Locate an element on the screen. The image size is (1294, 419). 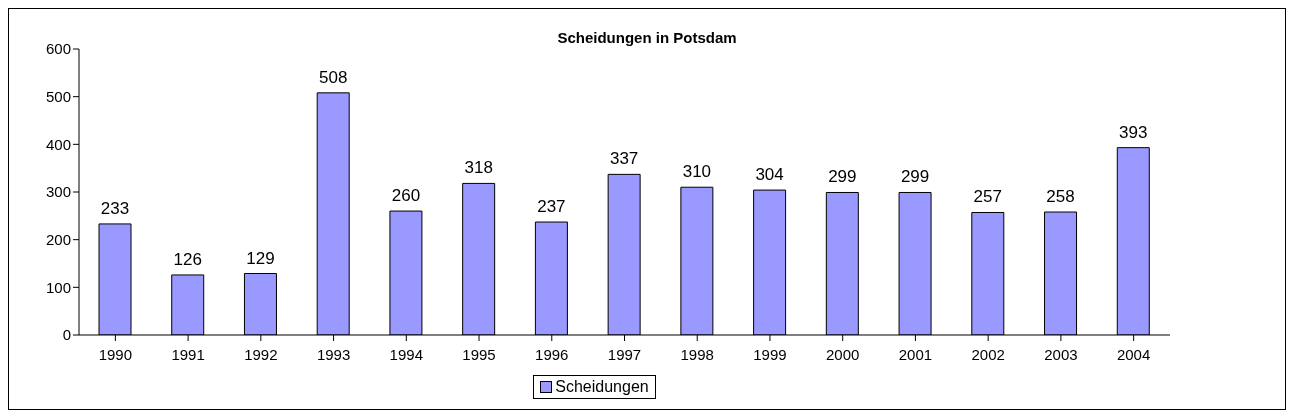
y-tick-label: 400 is located at coordinates (58, 144).